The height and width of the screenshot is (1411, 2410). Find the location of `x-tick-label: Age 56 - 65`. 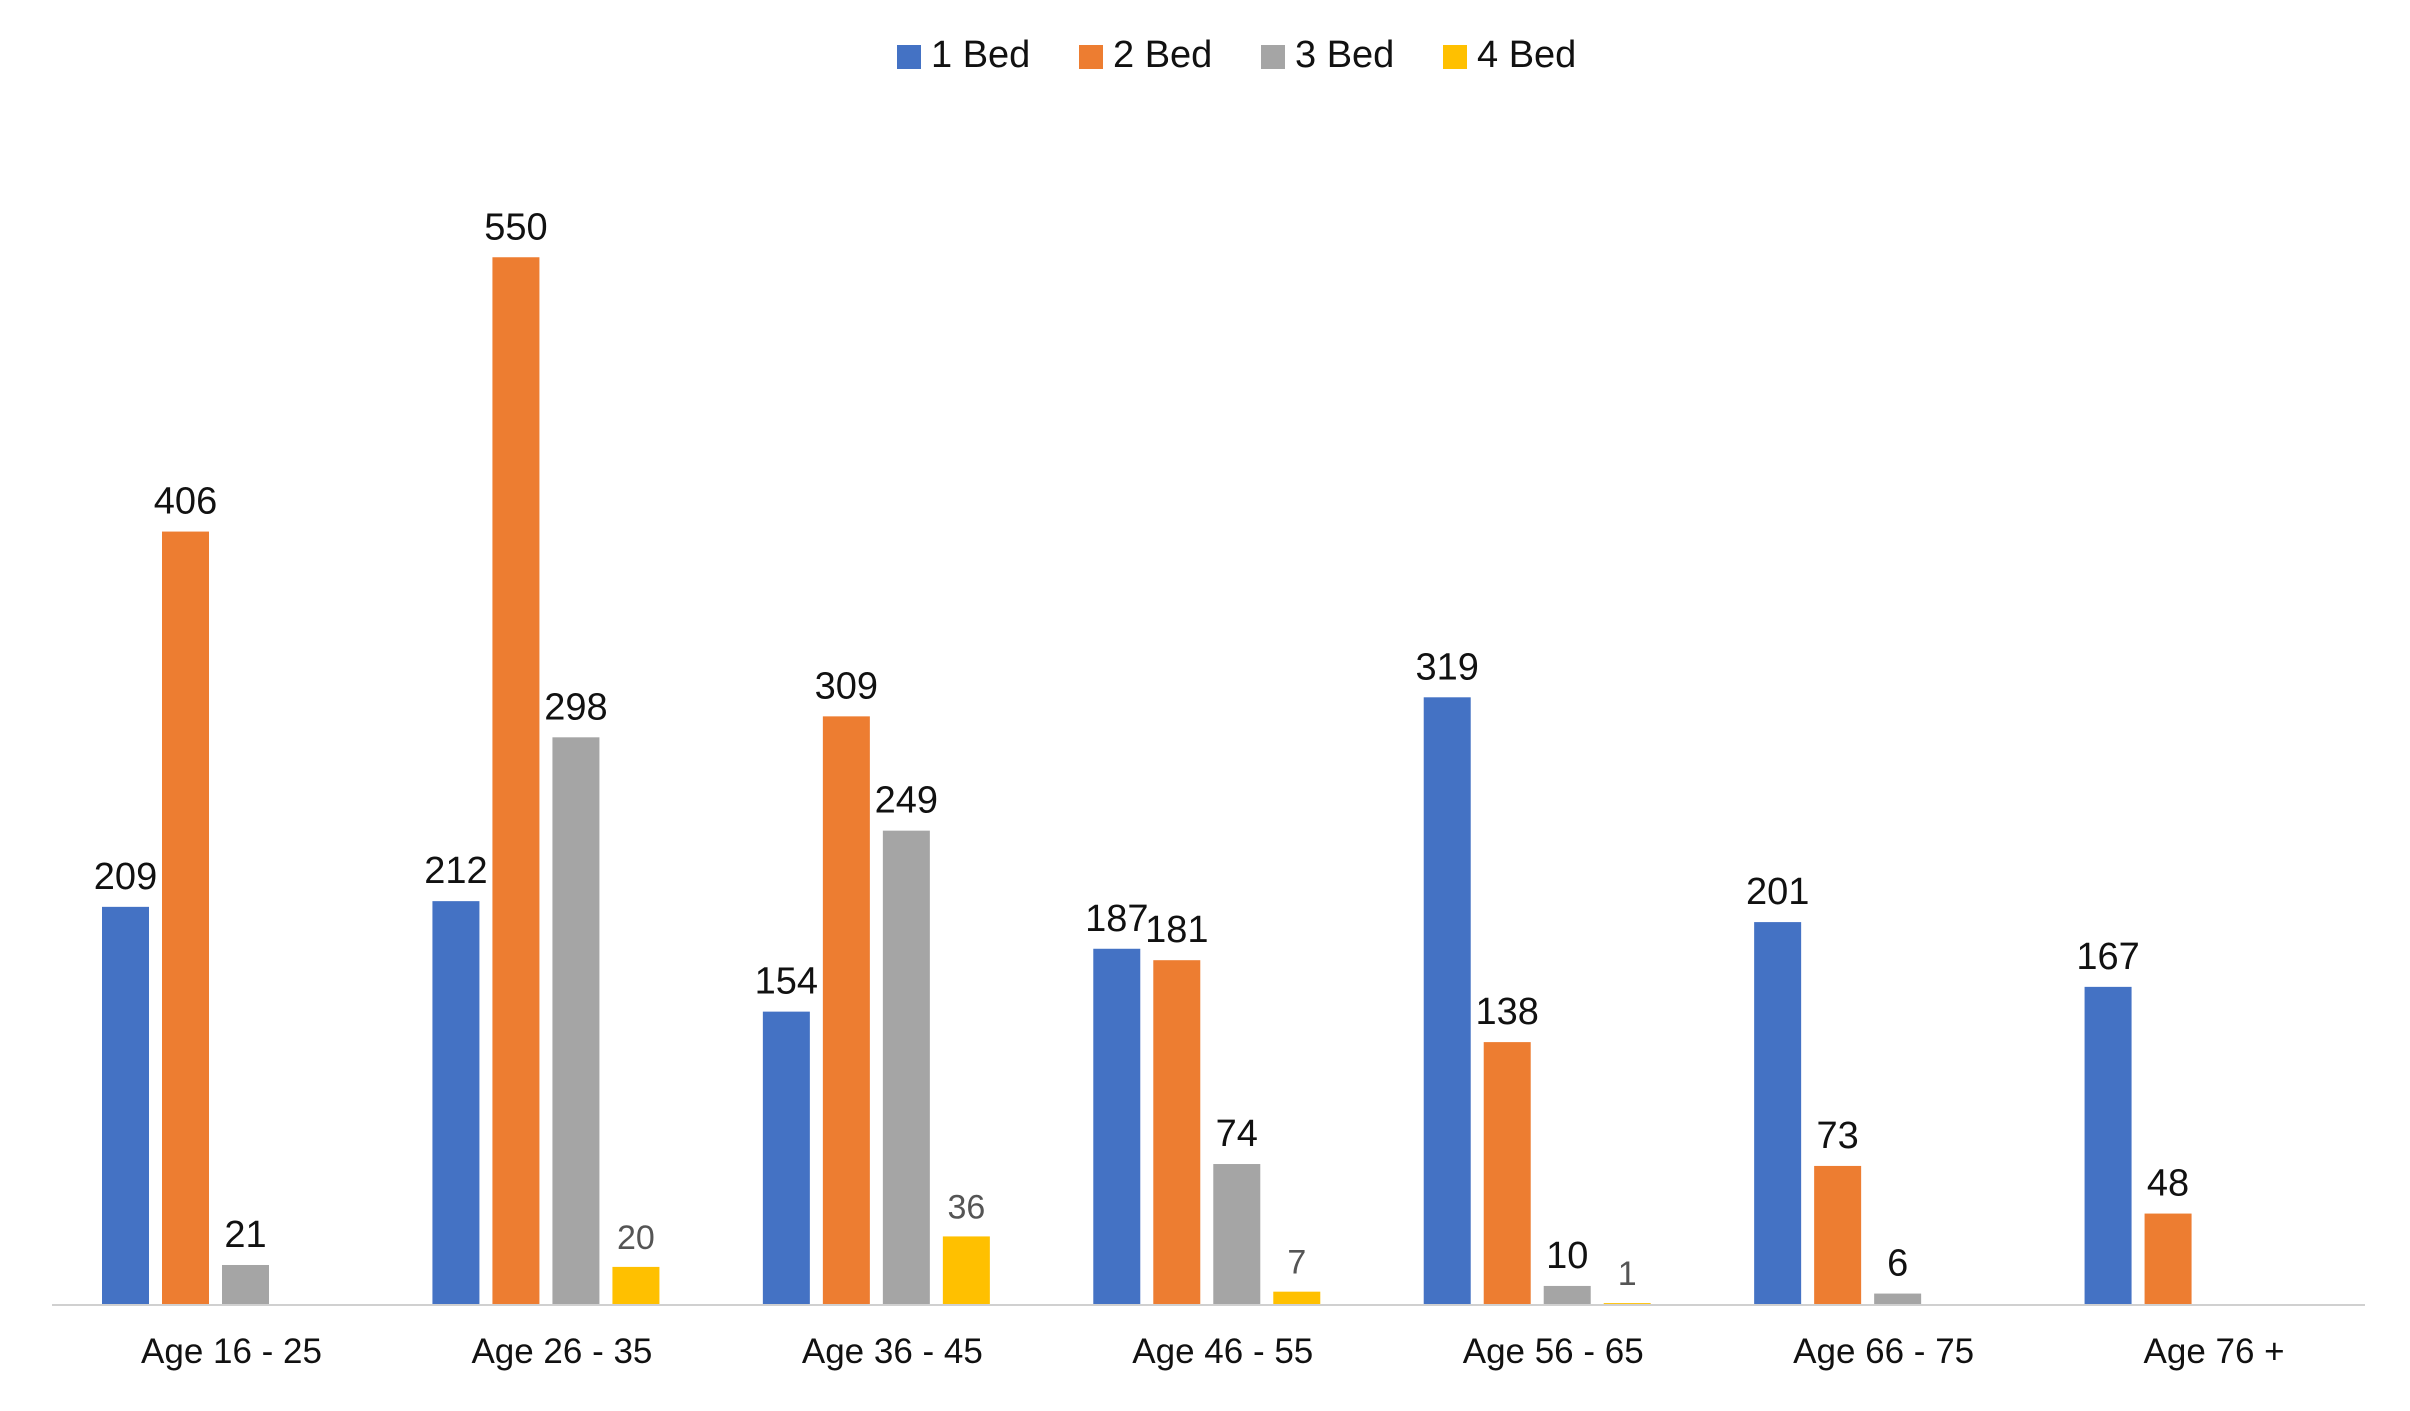

x-tick-label: Age 56 - 65 is located at coordinates (1553, 1351).